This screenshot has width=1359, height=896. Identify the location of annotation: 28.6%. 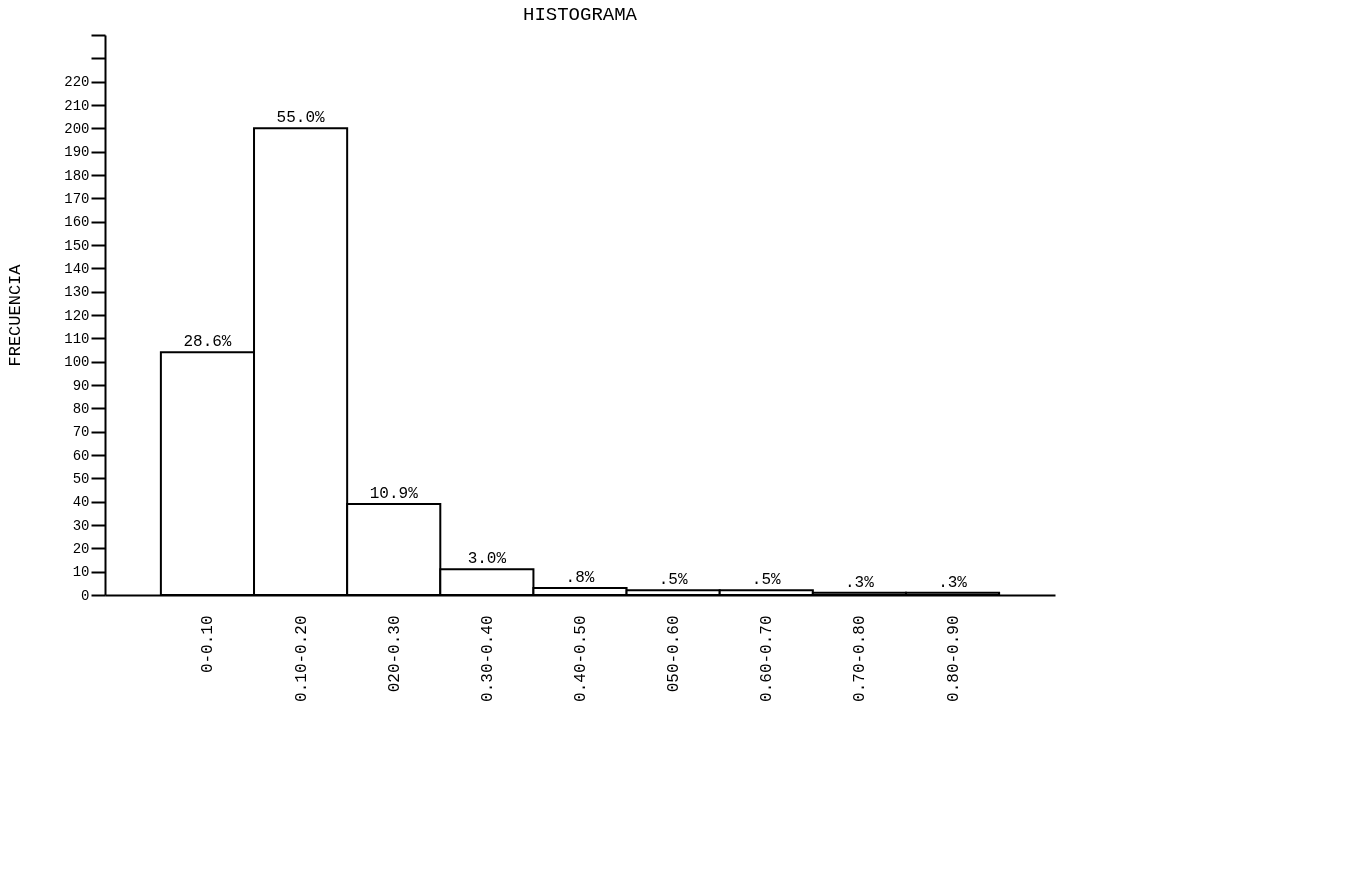
(207, 342).